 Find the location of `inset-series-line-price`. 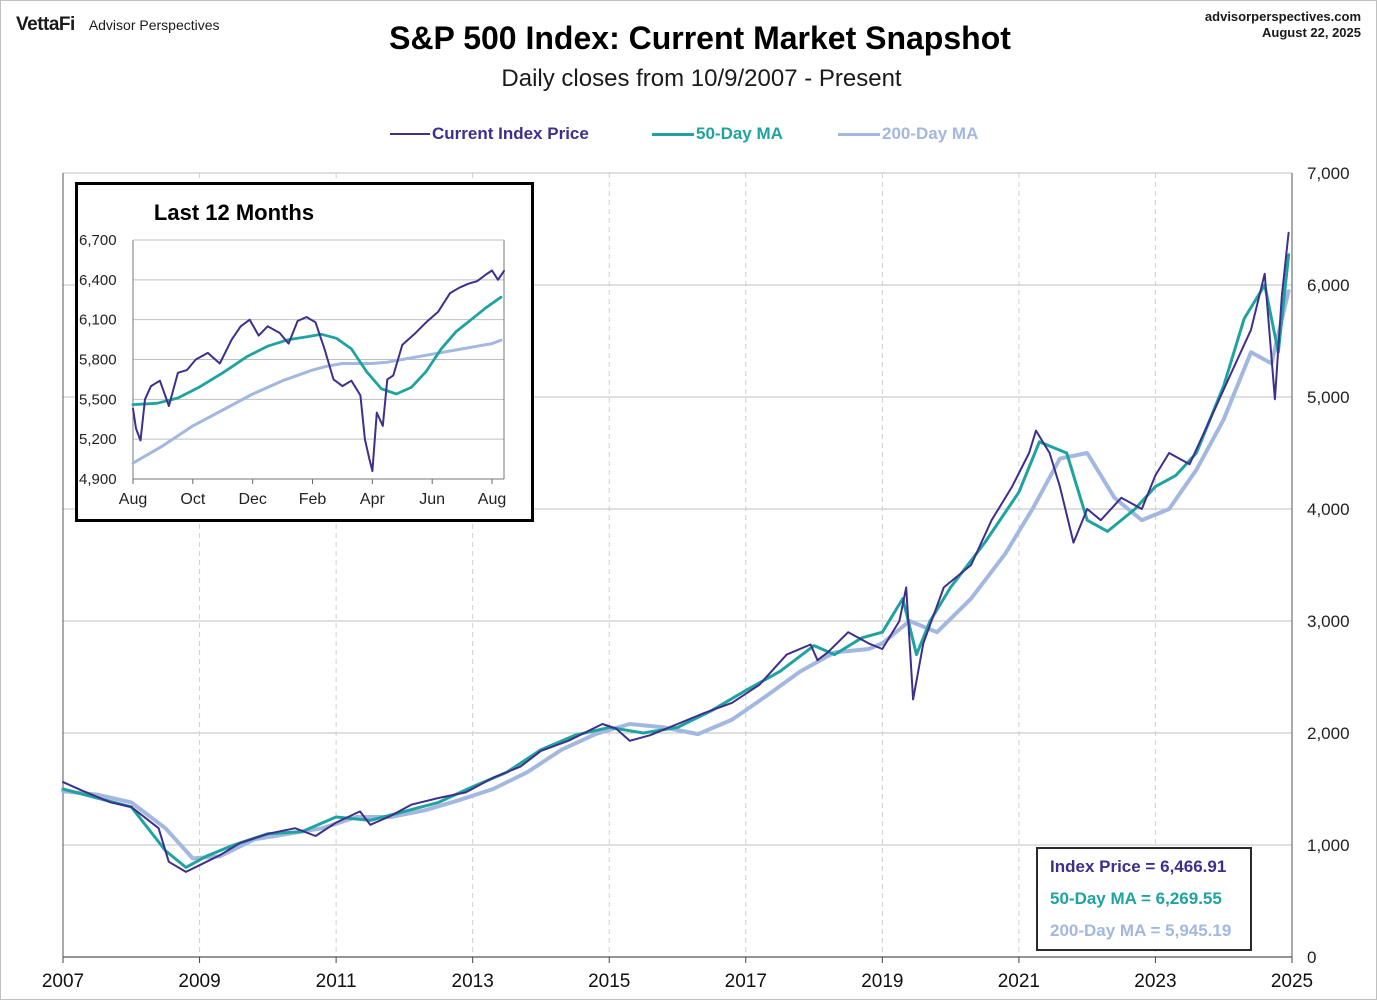

inset-series-line-price is located at coordinates (318, 370).